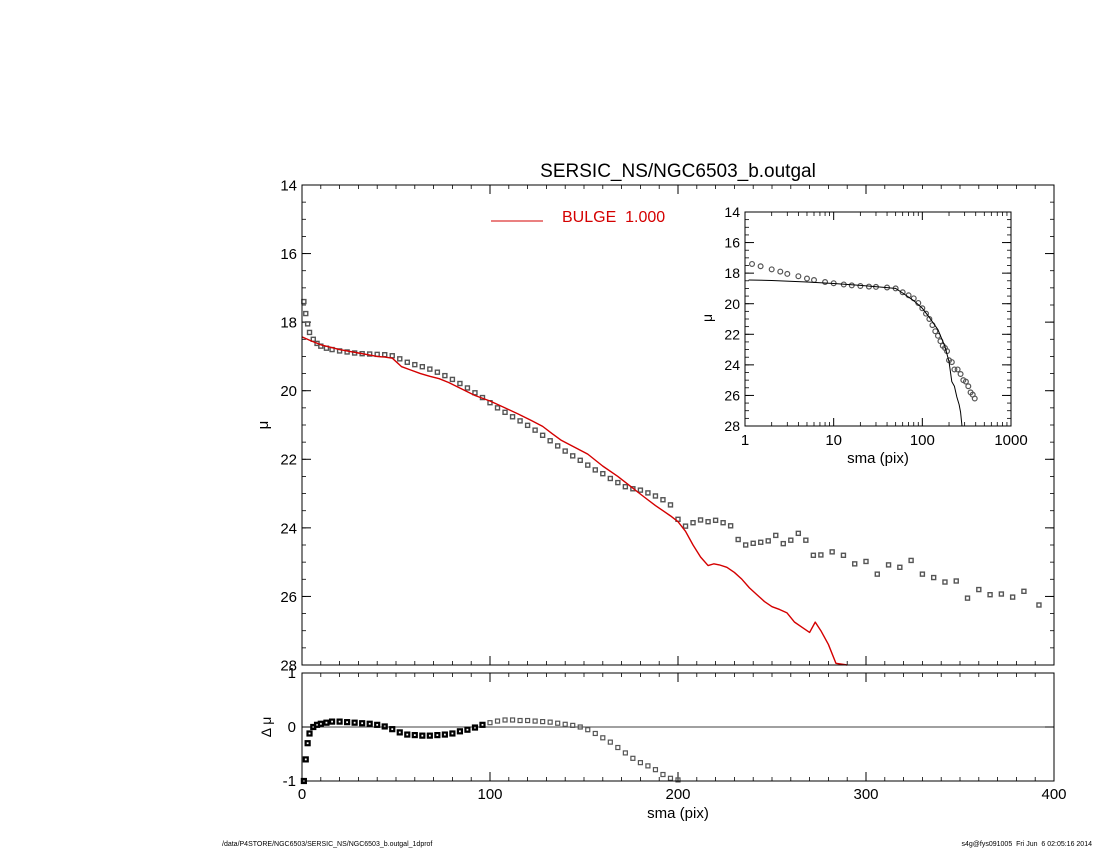 The width and height of the screenshot is (1100, 850). I want to click on inset-background, so click(878, 319).